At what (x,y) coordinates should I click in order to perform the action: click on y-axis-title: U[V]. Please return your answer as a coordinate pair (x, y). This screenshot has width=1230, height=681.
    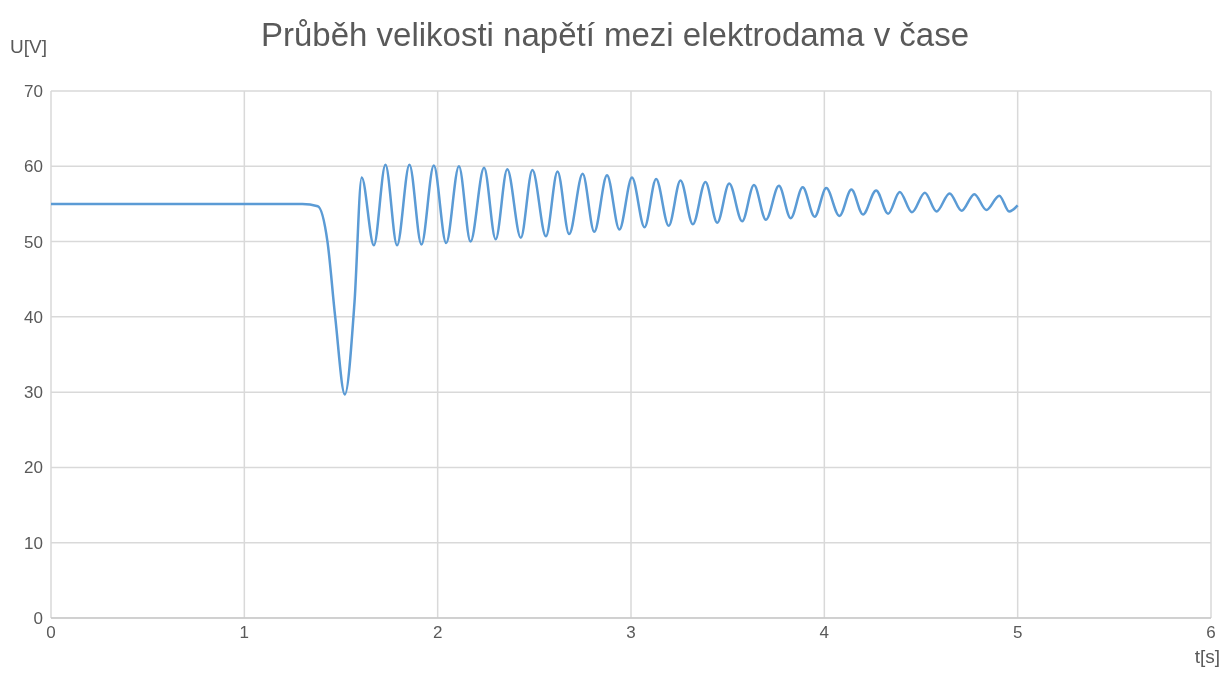
    Looking at the image, I should click on (28, 47).